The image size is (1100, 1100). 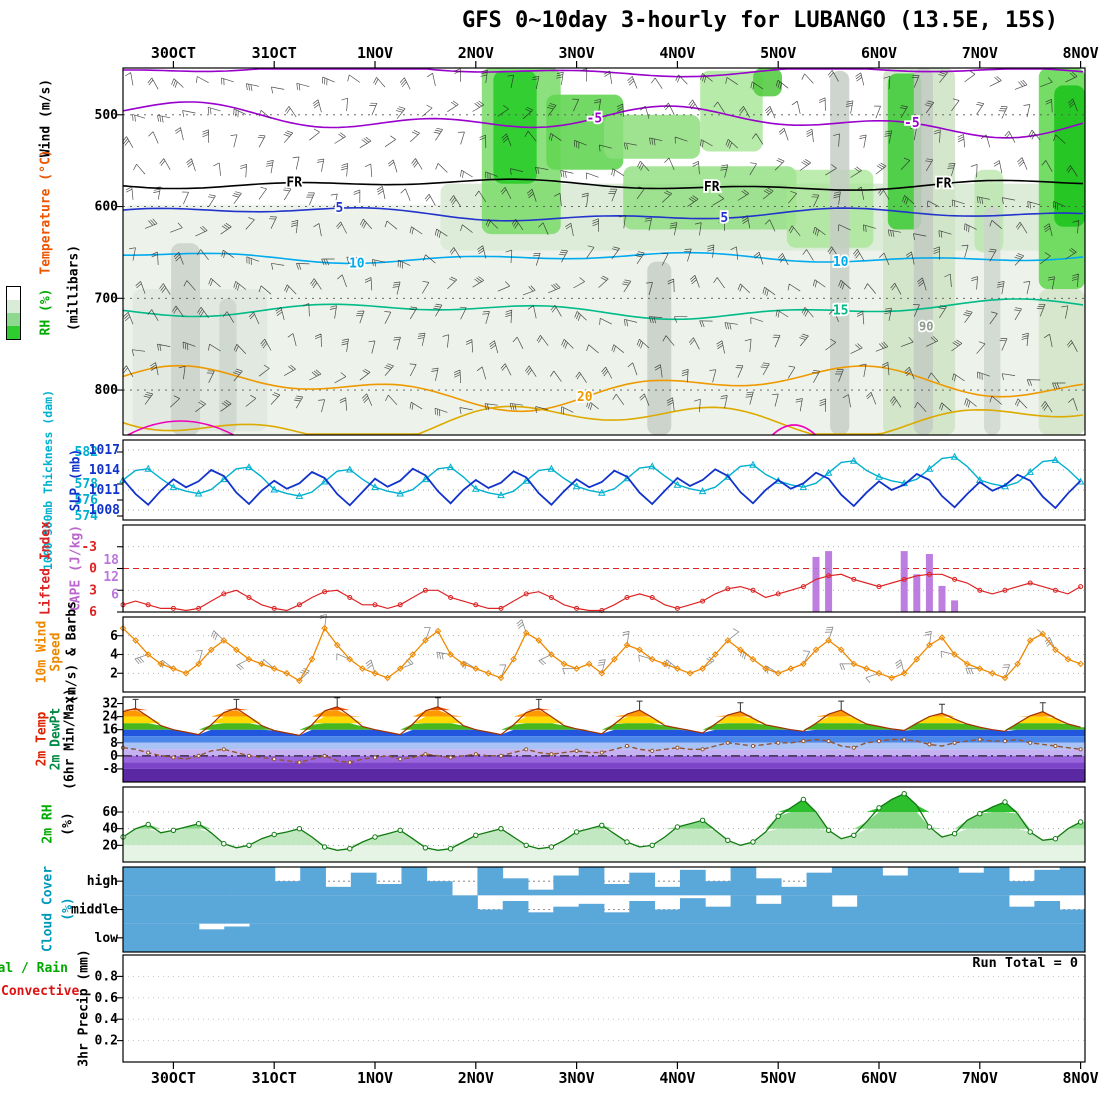 I want to click on contour-label: 10, so click(x=357, y=263).